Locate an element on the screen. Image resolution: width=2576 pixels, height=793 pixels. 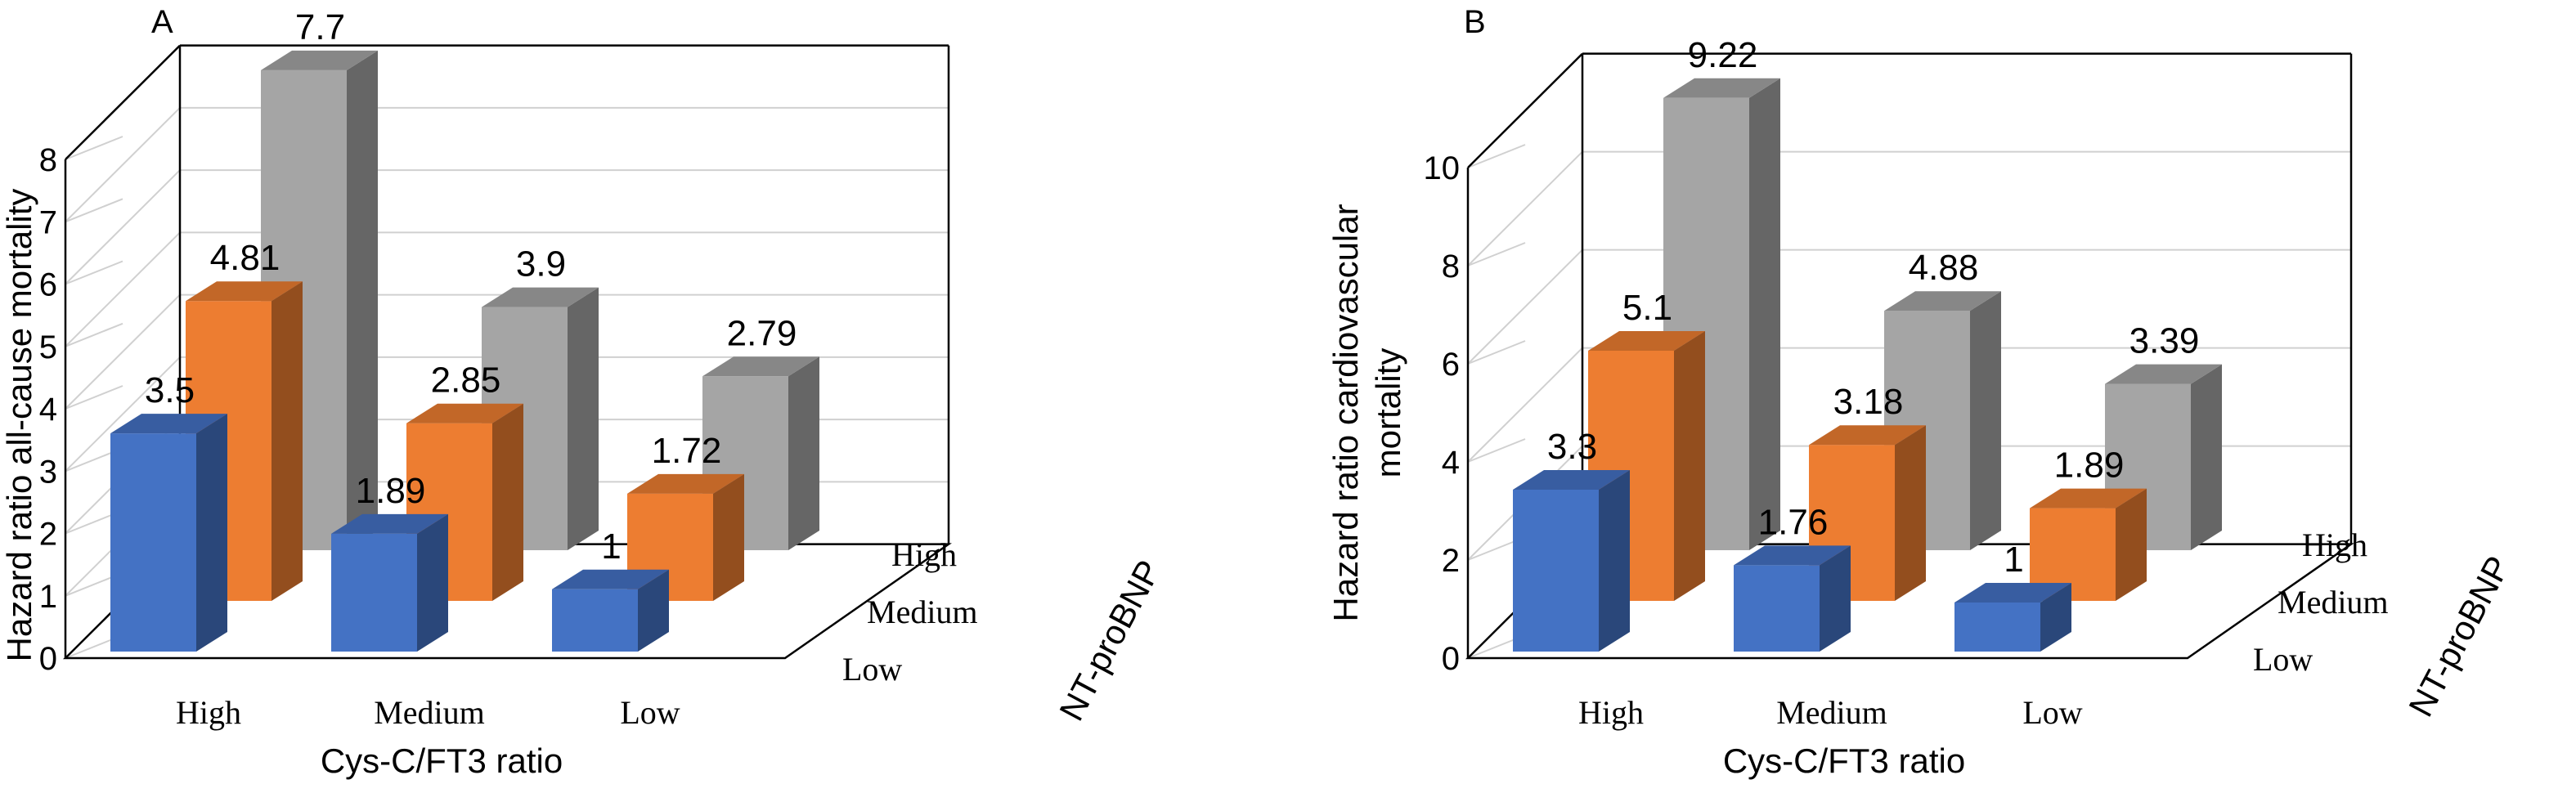
data-label: 7.7 is located at coordinates (320, 27).